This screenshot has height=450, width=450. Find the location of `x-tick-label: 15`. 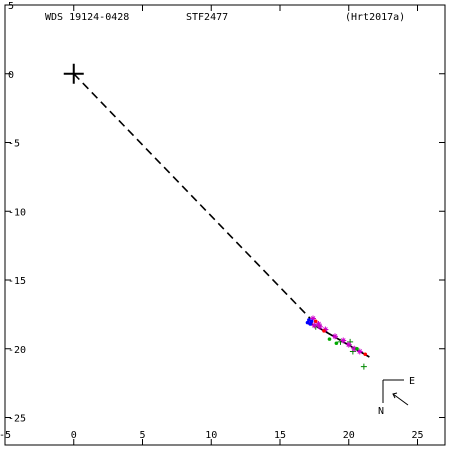

x-tick-label: 15 is located at coordinates (280, 435).